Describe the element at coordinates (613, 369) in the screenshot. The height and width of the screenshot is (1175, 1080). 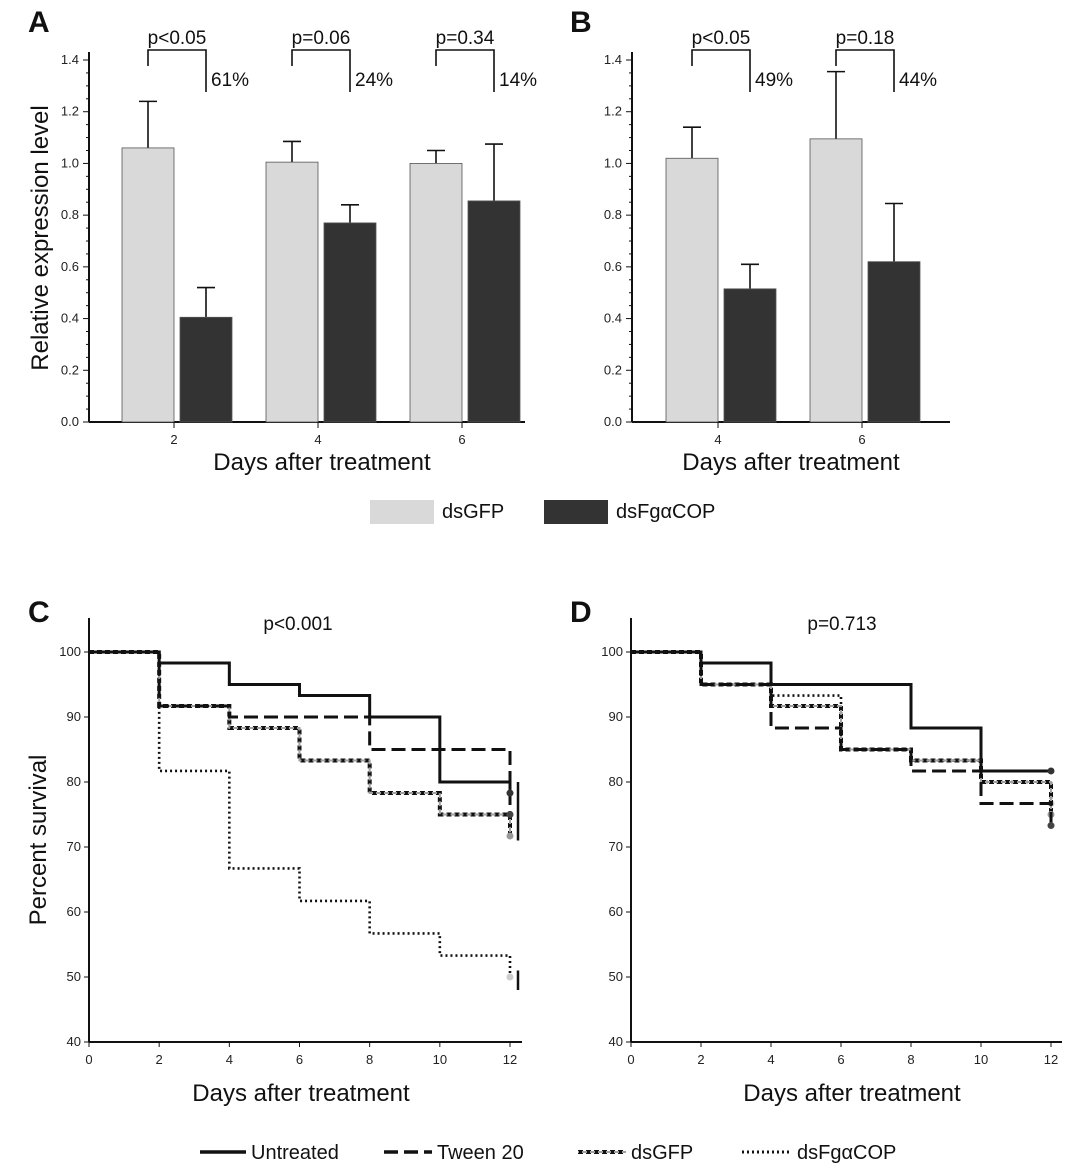
I see `ytick-label-b: 0.2` at that location.